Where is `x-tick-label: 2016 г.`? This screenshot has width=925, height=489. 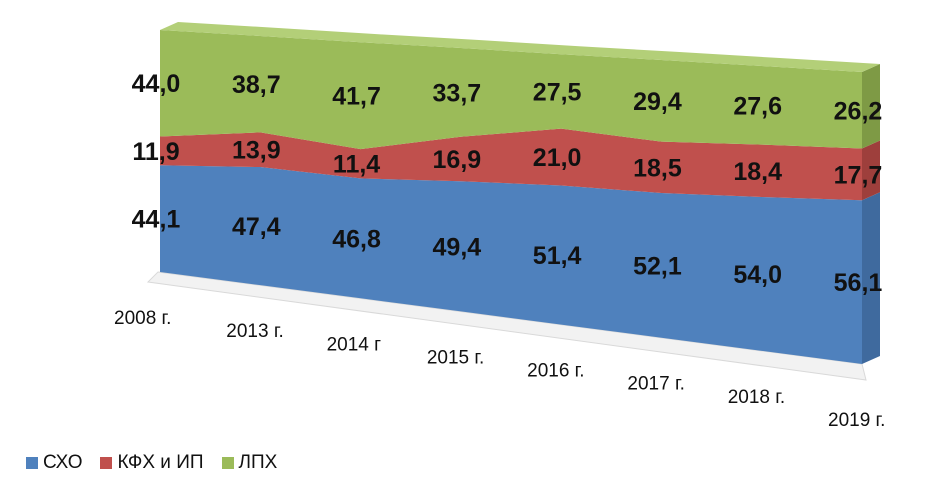
x-tick-label: 2016 г. is located at coordinates (555, 371).